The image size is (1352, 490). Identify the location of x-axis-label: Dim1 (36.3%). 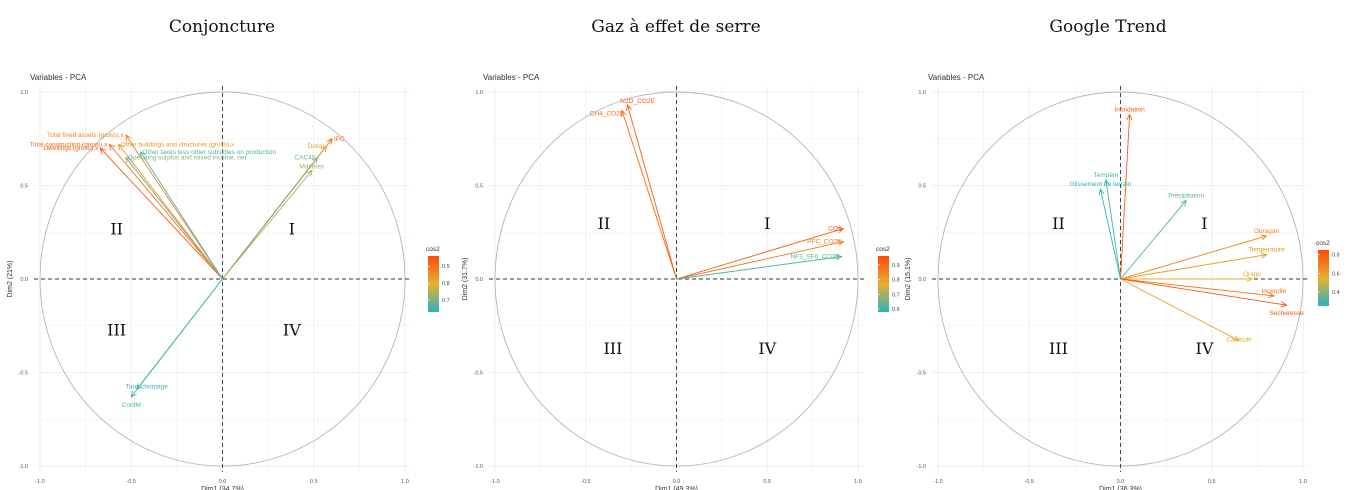
(1120, 488).